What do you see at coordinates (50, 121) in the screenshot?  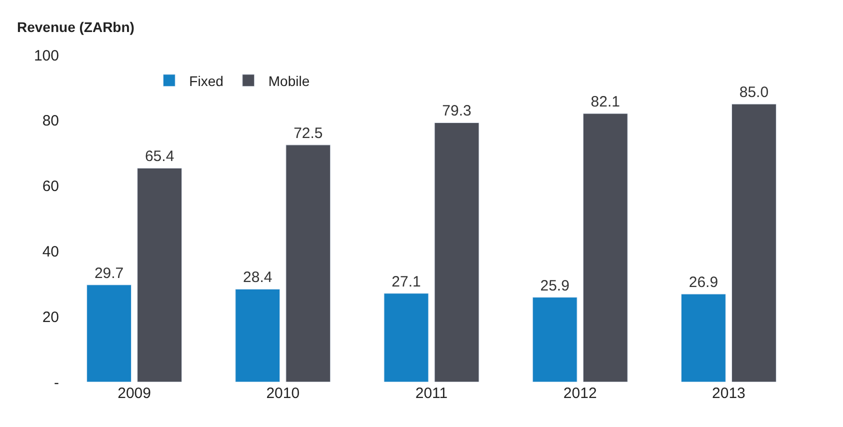 I see `y-tick-label: 80` at bounding box center [50, 121].